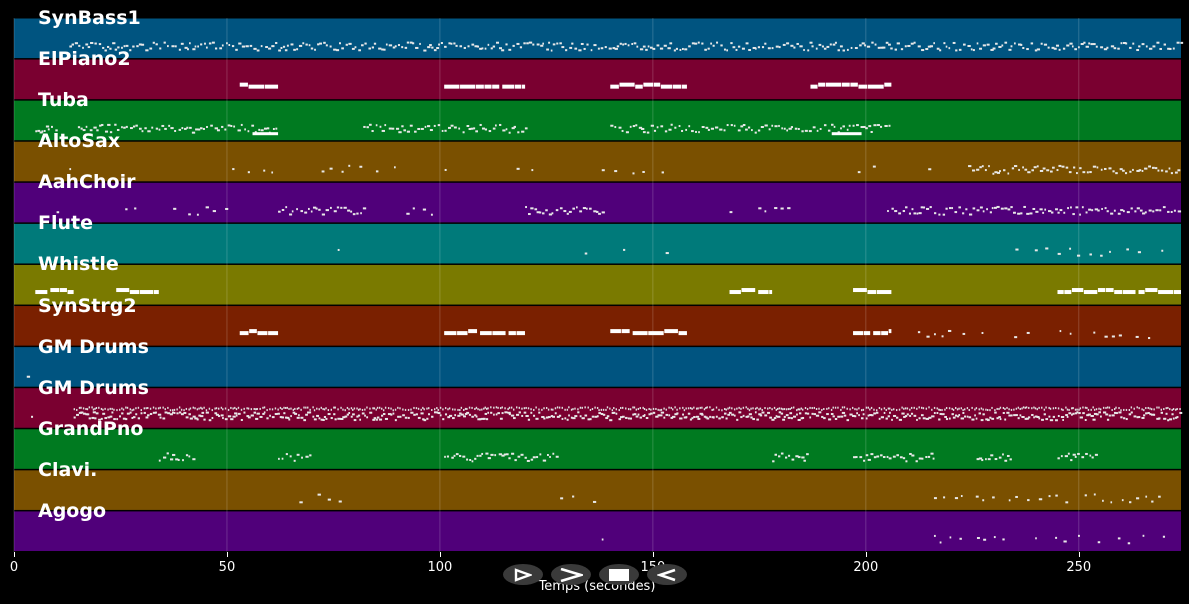  What do you see at coordinates (619, 574) in the screenshot?
I see `stop-button` at bounding box center [619, 574].